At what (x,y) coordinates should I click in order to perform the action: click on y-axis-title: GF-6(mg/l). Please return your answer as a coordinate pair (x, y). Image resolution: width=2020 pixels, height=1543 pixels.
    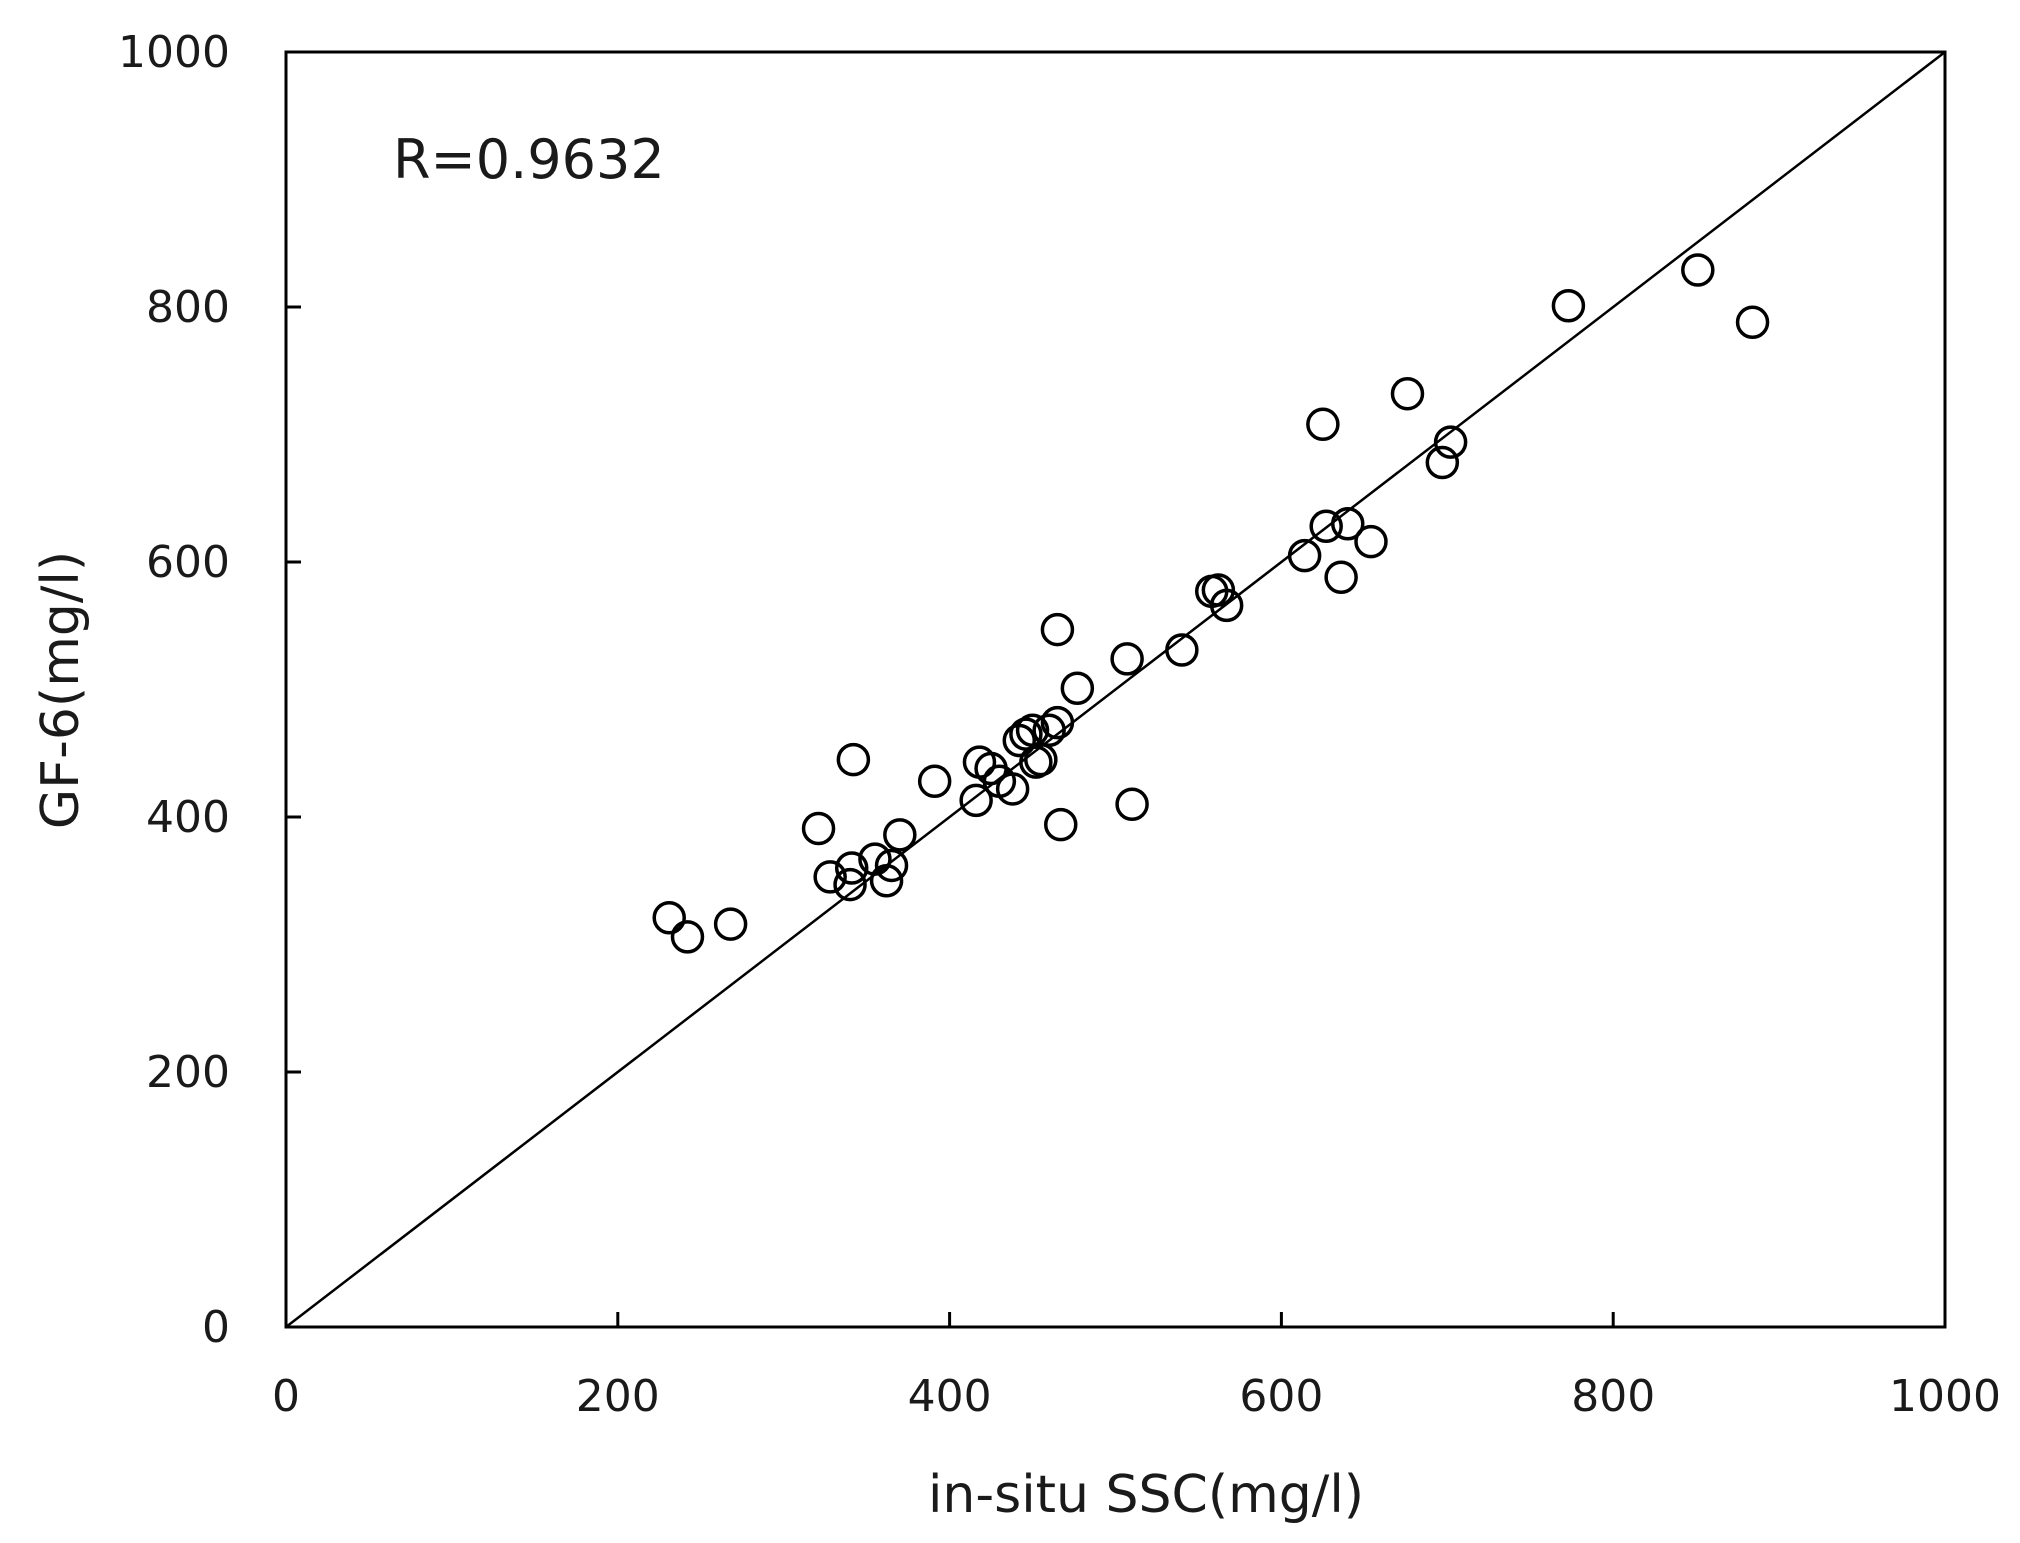
    Looking at the image, I should click on (61, 690).